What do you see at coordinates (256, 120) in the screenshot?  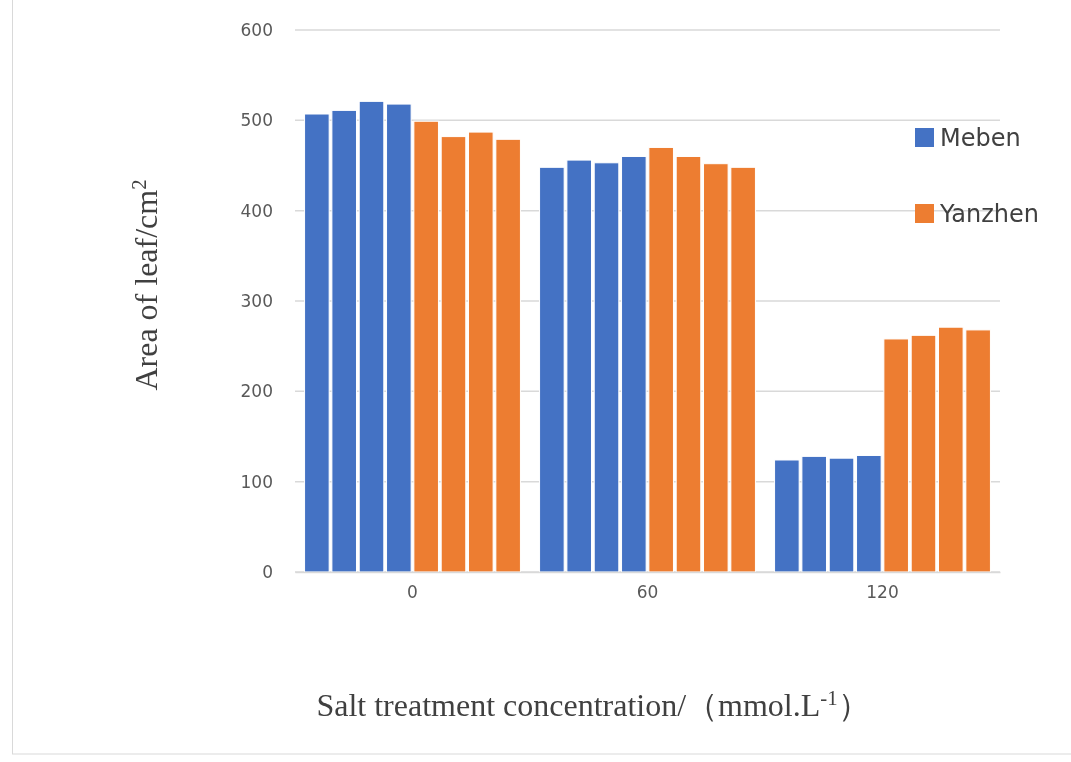 I see `y-tick-label: 500` at bounding box center [256, 120].